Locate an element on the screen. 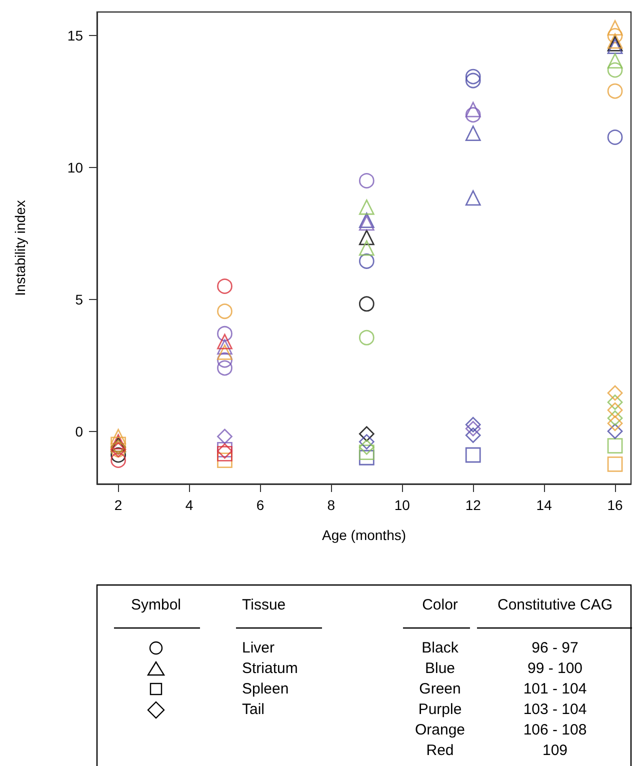 The image size is (634, 766). text: Black is located at coordinates (440, 648).